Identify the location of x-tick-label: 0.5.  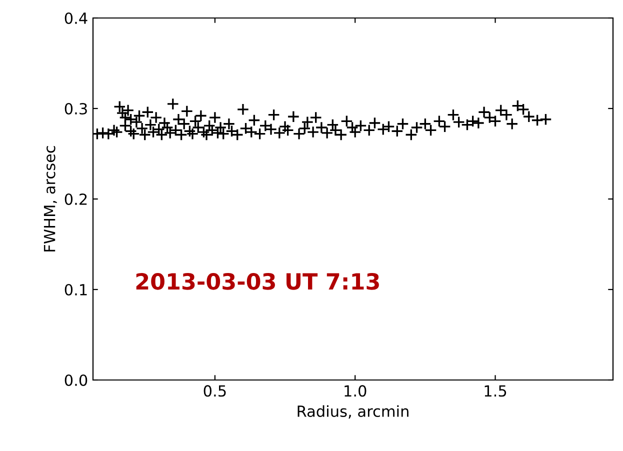
(215, 391).